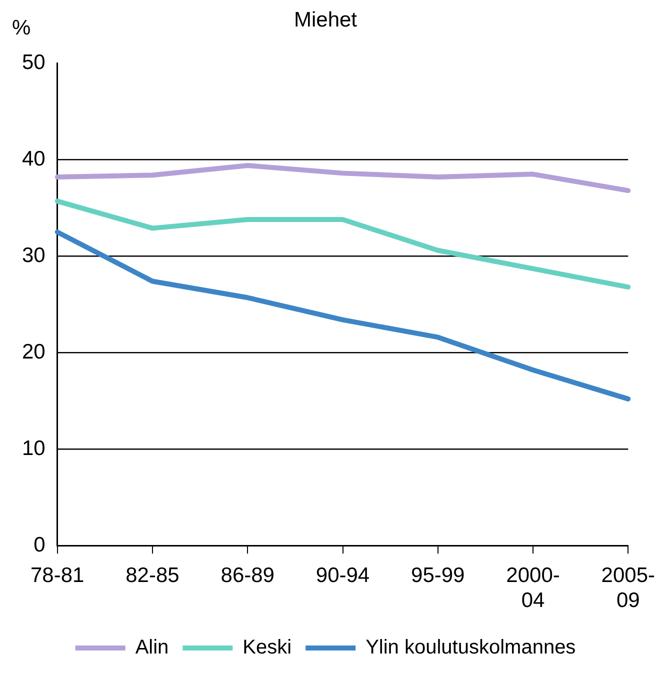 The image size is (665, 674). I want to click on x-tick-label: 78-81, so click(57, 575).